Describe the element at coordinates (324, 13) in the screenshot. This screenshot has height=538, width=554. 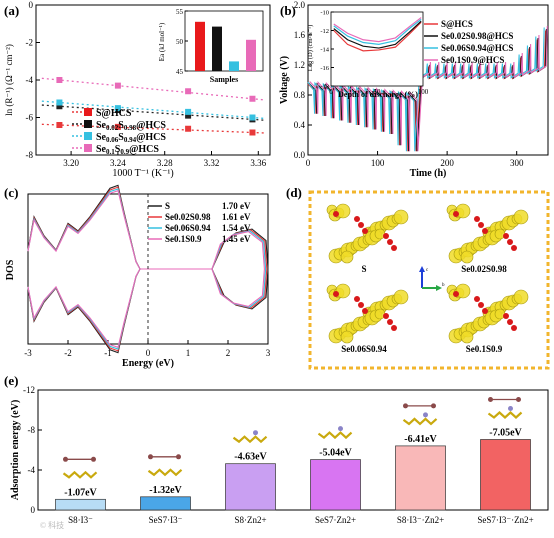
I see `inset-y-tick-label: -10` at that location.